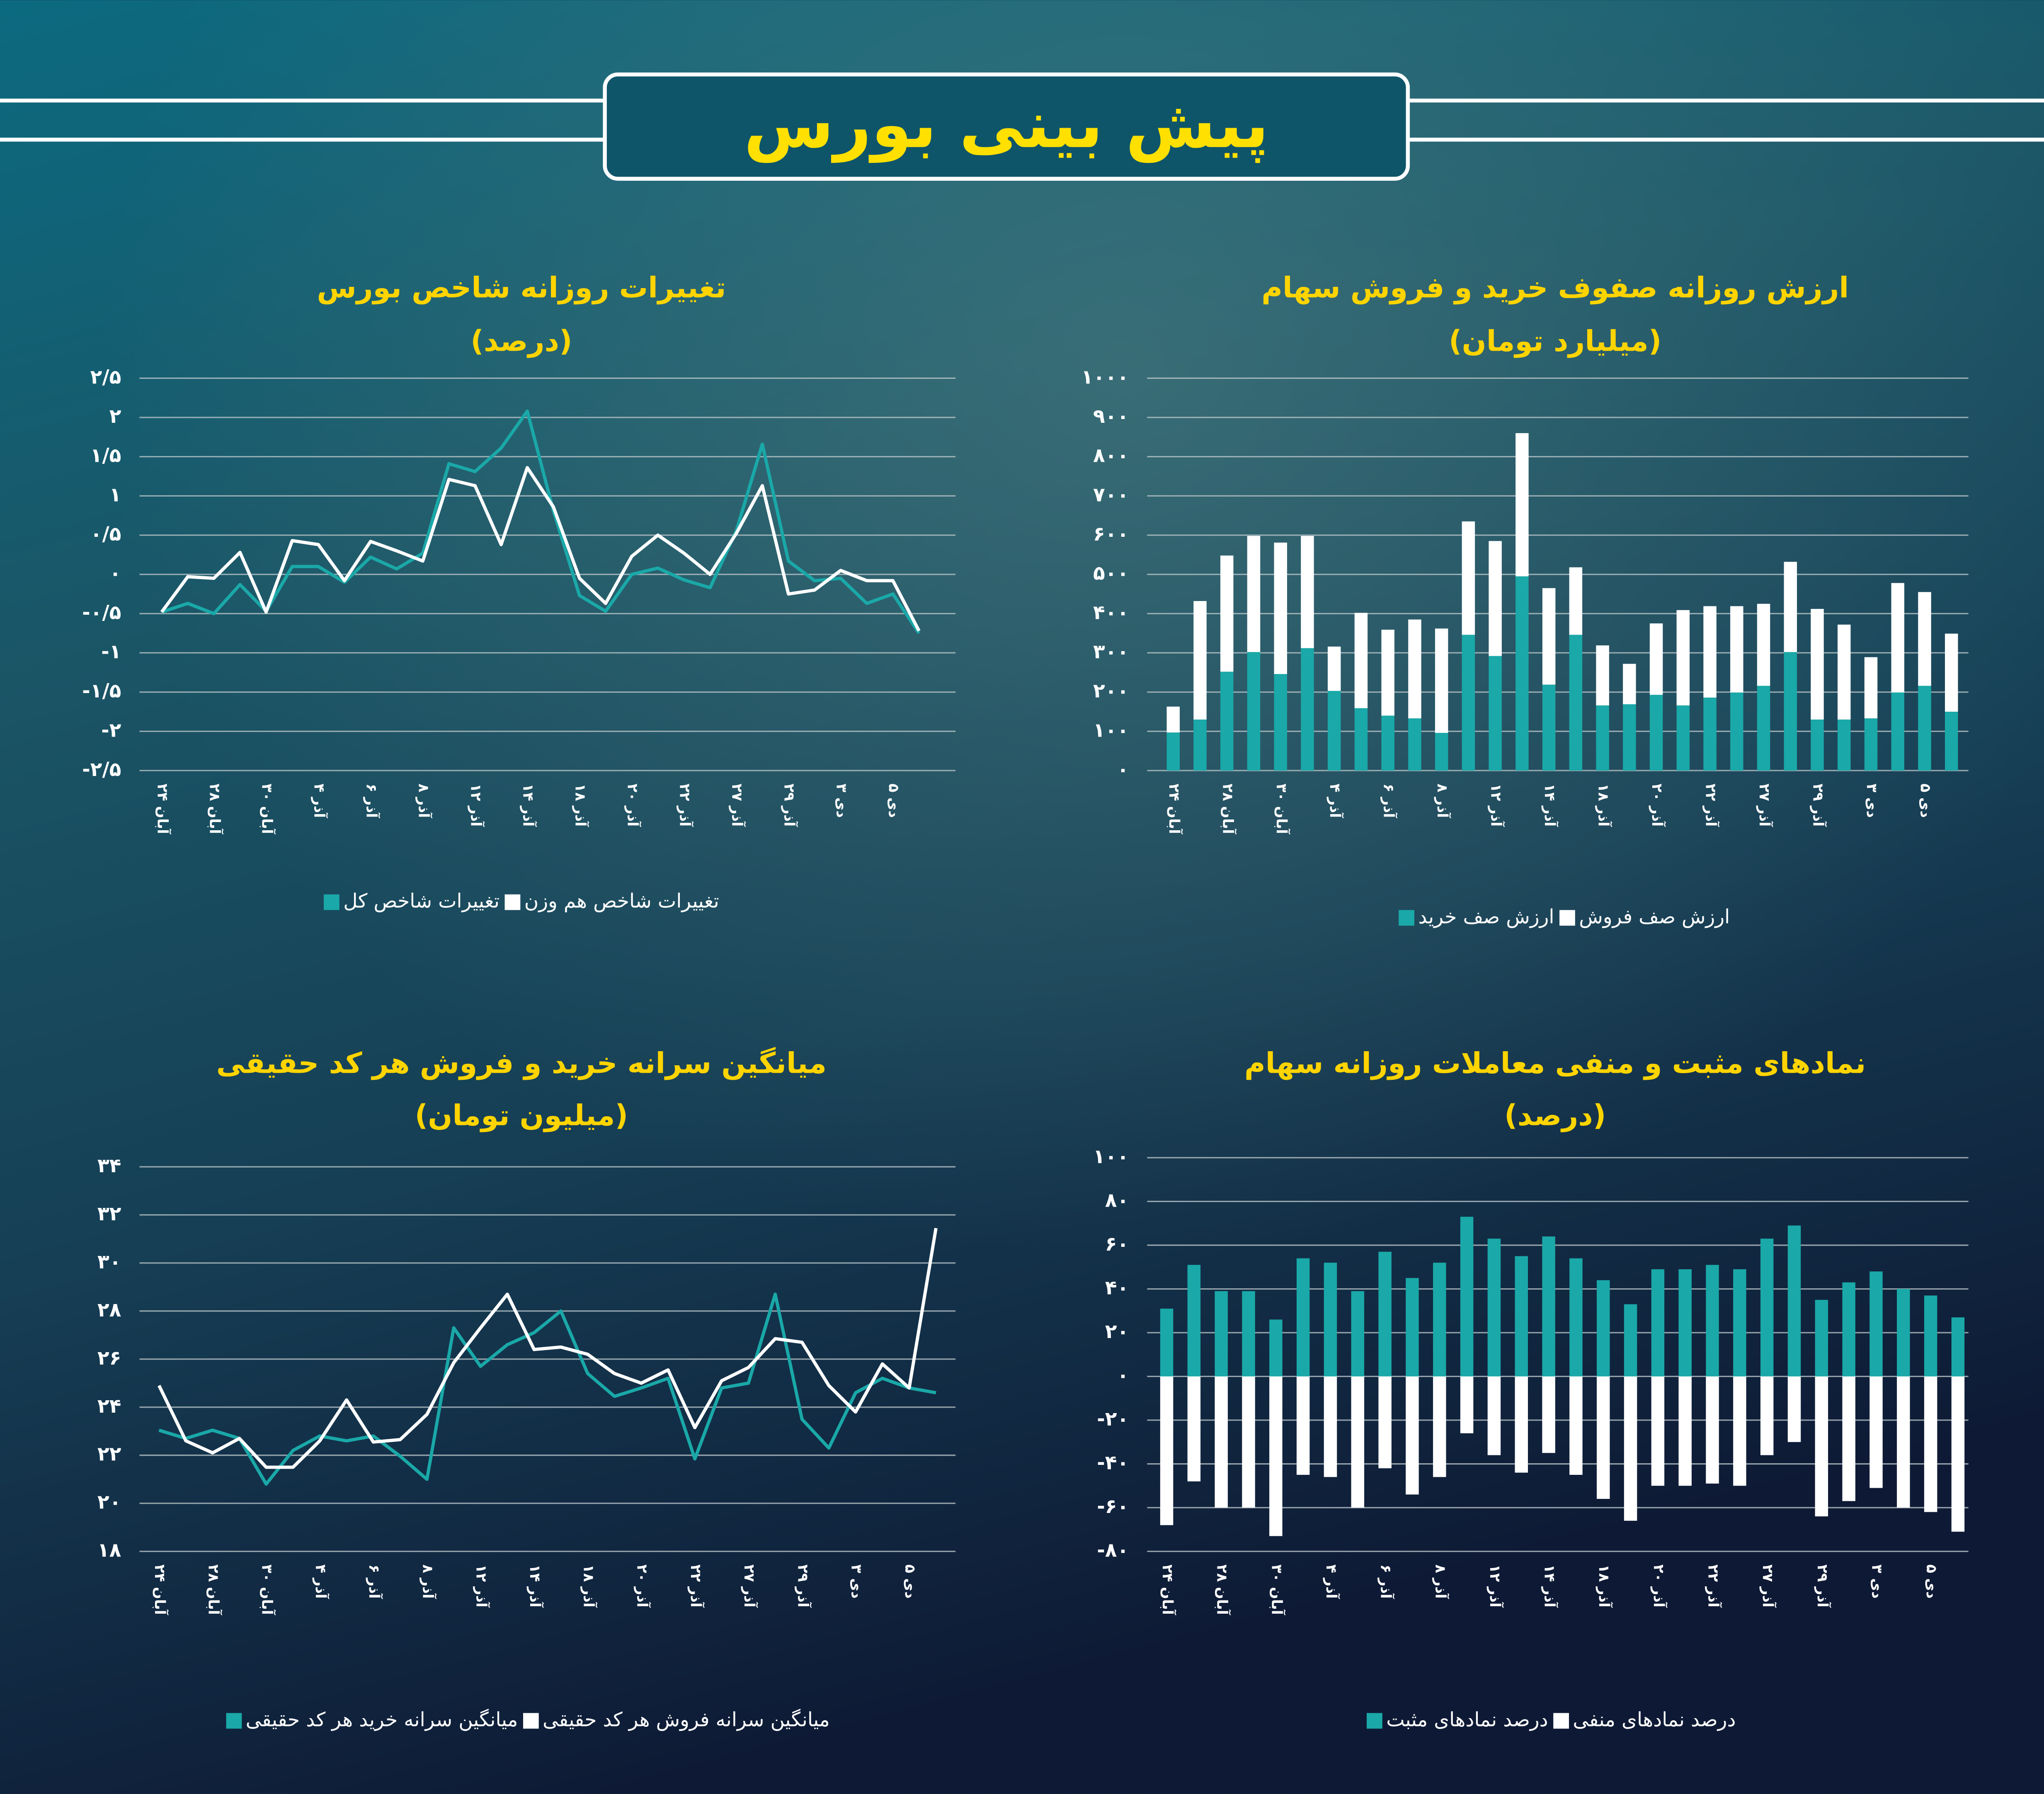 This screenshot has width=2044, height=1794. What do you see at coordinates (109, 1262) in the screenshot?
I see `y-tick-label: ۳۰` at bounding box center [109, 1262].